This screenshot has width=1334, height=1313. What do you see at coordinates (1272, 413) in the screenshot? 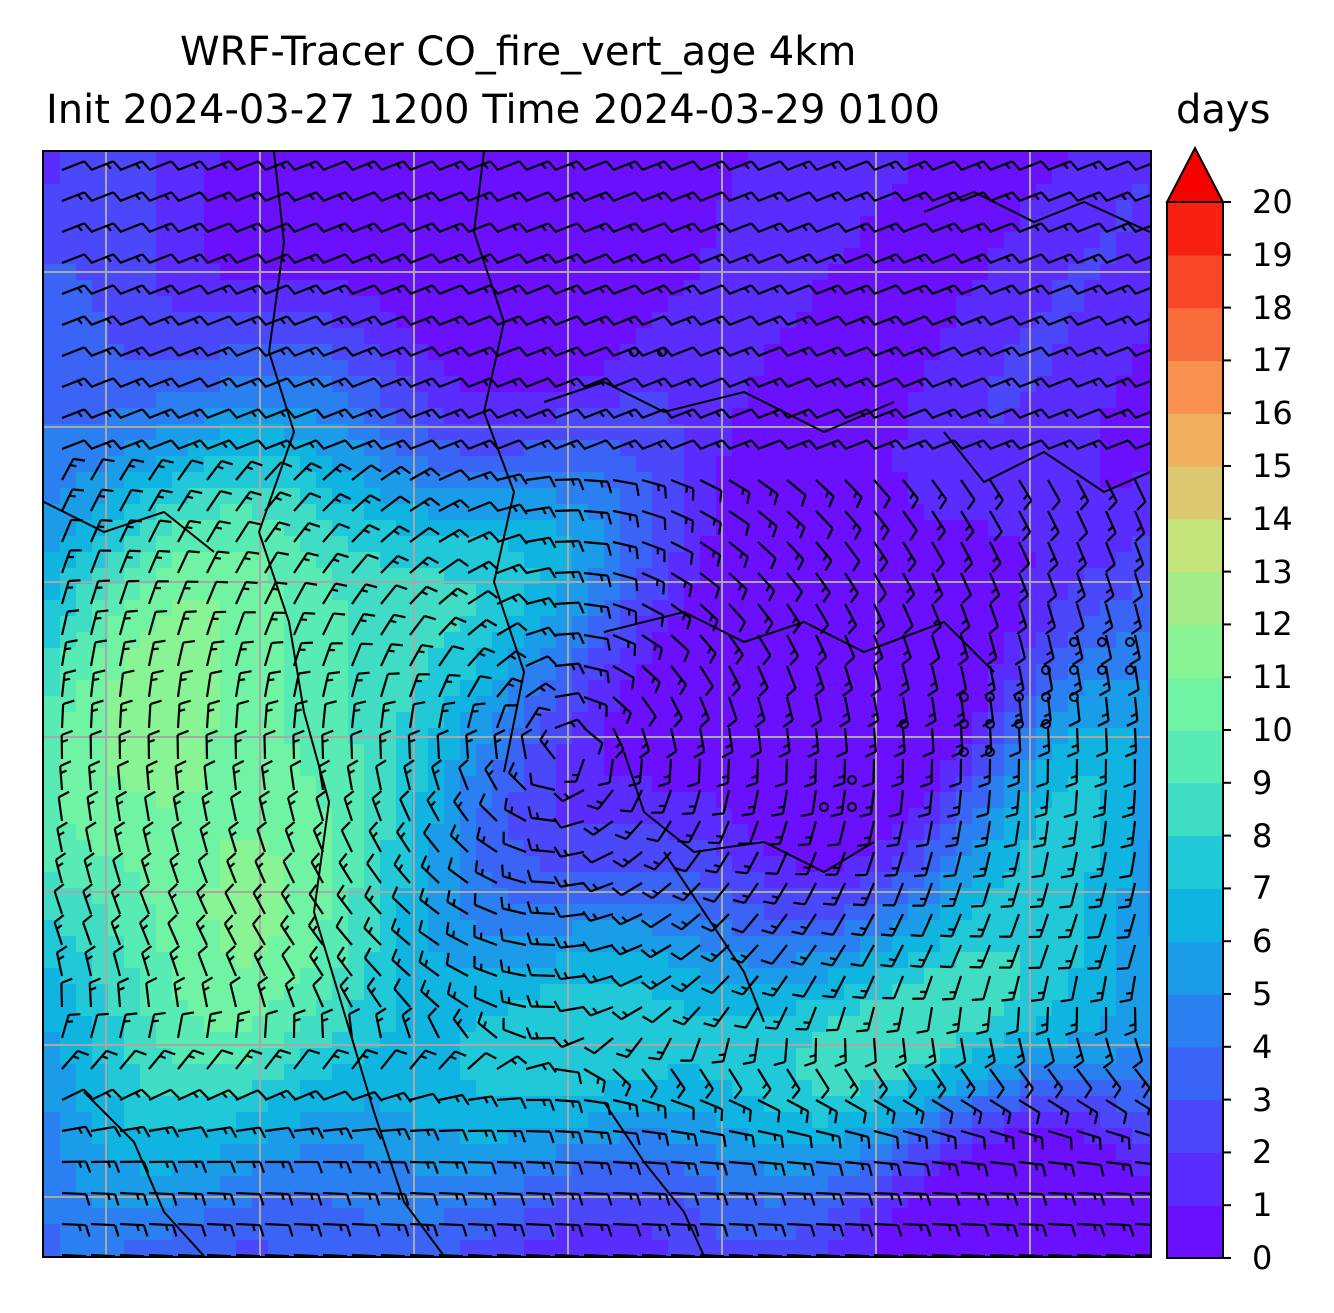
I see `colorbar-tick-label: 16` at bounding box center [1272, 413].